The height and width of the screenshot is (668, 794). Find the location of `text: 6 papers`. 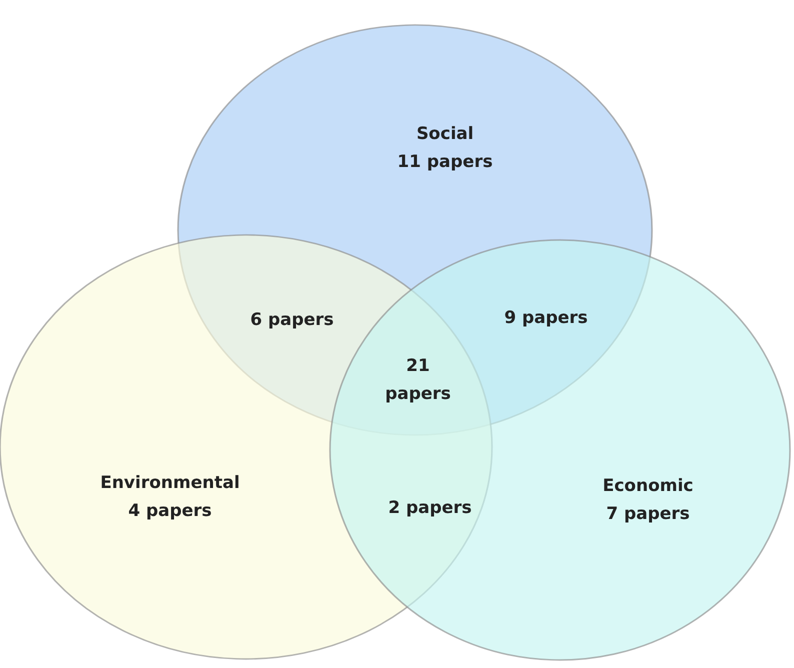

text: 6 papers is located at coordinates (292, 320).